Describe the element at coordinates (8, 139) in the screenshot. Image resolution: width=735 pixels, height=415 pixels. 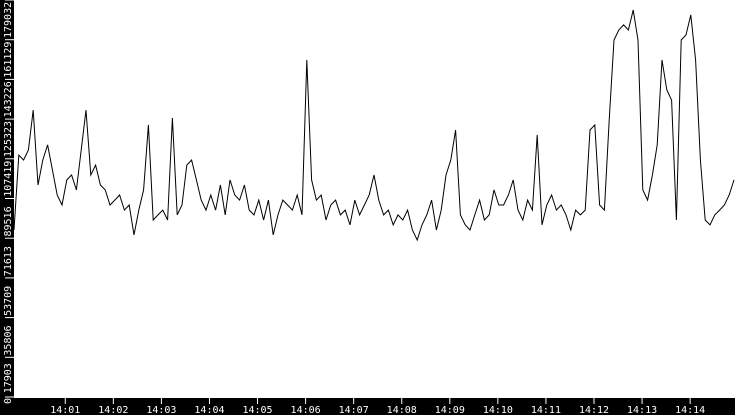
I see `y-tick-label: 125323` at that location.